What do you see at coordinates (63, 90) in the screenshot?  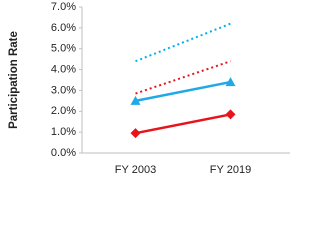 I see `y-tick-label: 3.0%` at bounding box center [63, 90].